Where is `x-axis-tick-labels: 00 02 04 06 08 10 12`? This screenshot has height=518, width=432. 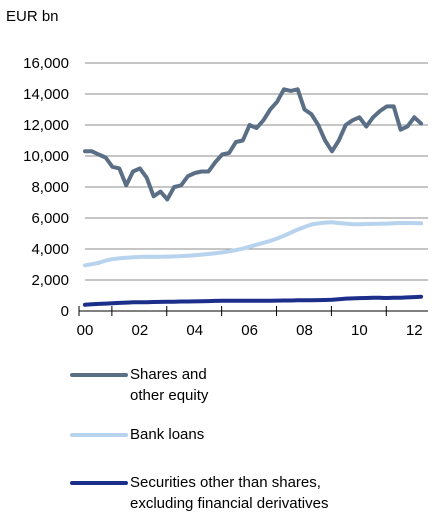
x-axis-tick-labels: 00 02 04 06 08 10 12 is located at coordinates (250, 330).